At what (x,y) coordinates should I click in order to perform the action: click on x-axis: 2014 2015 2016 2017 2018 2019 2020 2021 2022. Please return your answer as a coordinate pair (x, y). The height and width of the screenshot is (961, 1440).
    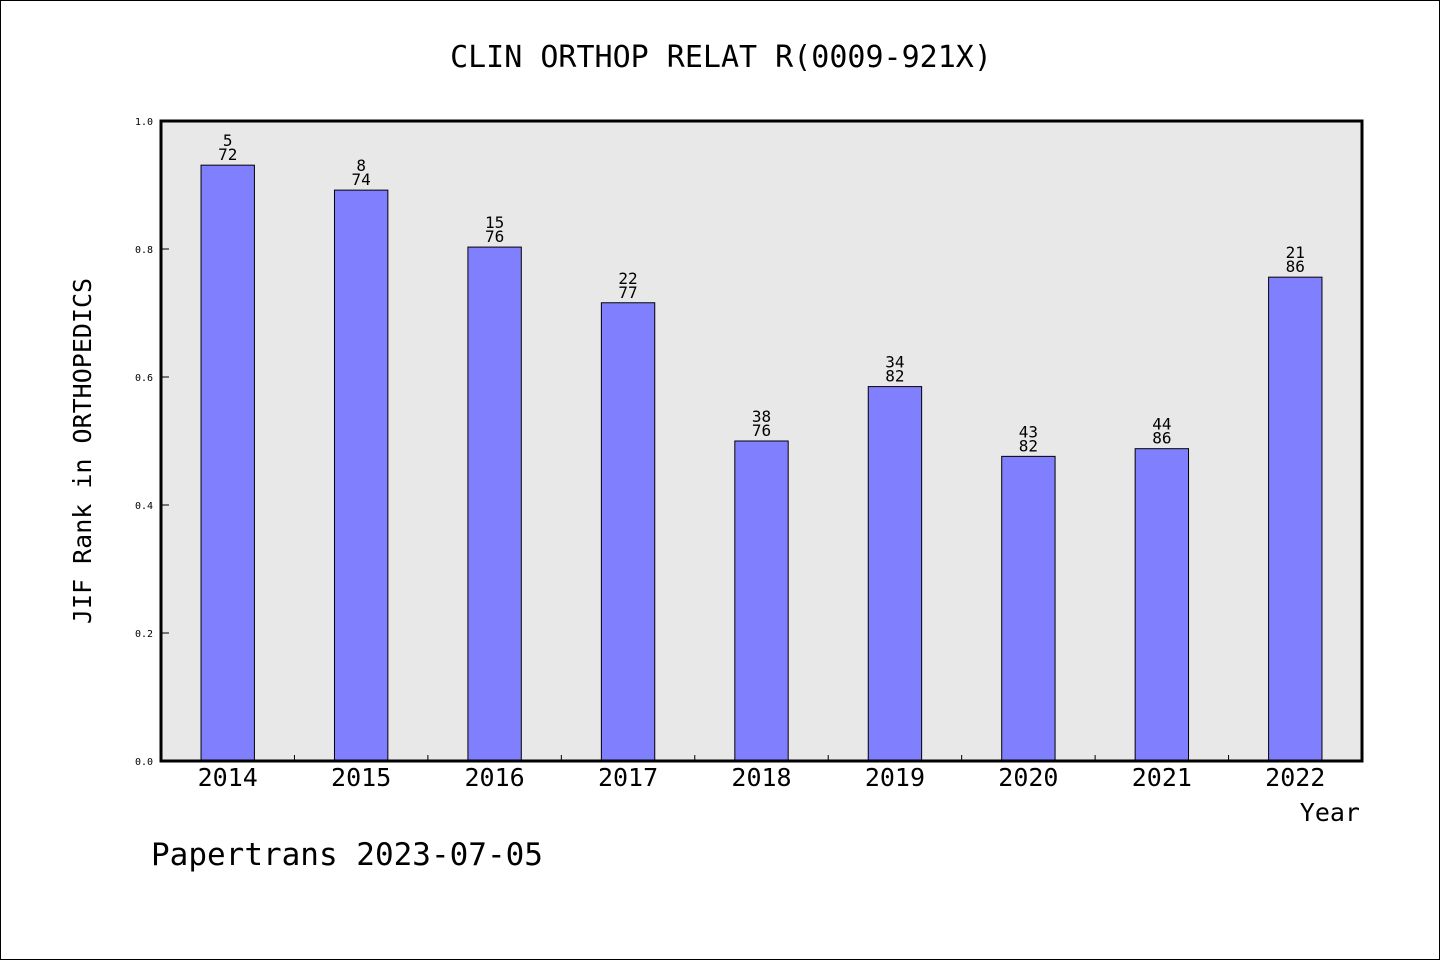
    Looking at the image, I should click on (761, 773).